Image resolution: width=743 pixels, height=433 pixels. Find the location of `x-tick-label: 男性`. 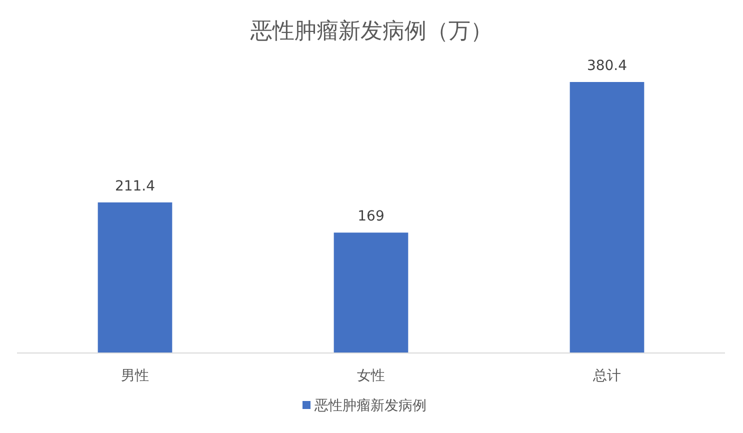

x-tick-label: 男性 is located at coordinates (135, 376).